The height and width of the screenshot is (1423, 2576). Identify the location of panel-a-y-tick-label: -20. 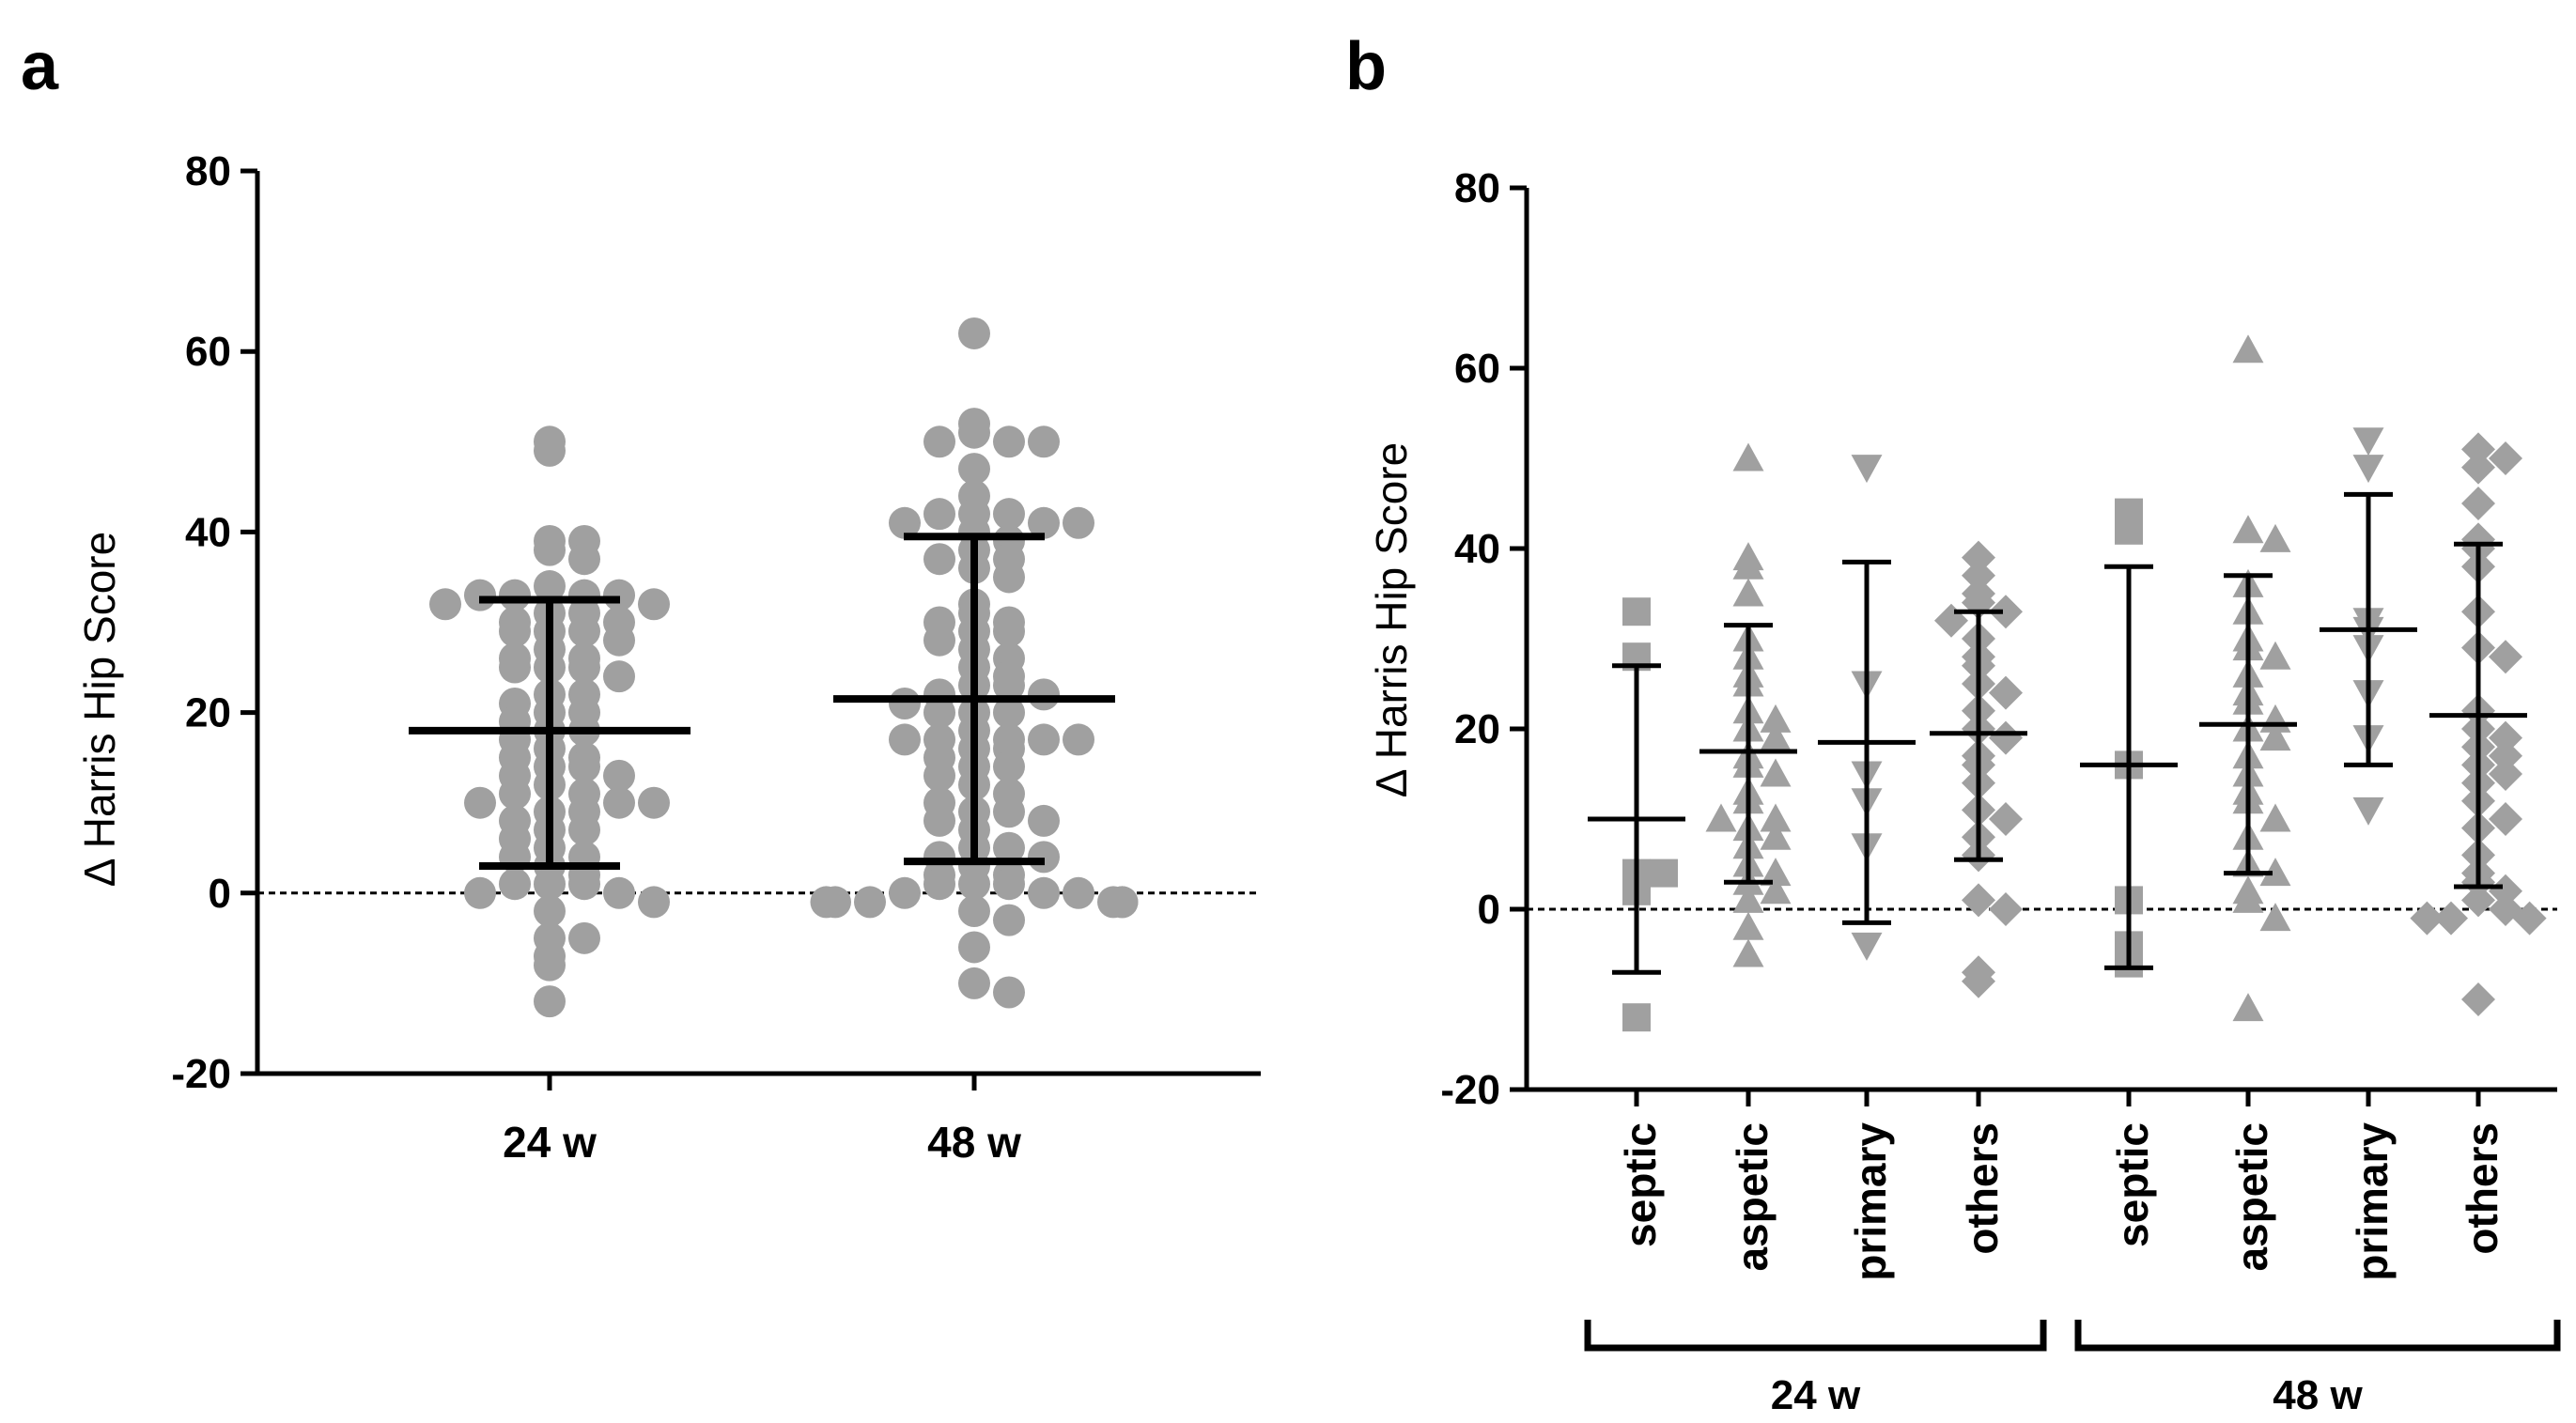
(201, 1074).